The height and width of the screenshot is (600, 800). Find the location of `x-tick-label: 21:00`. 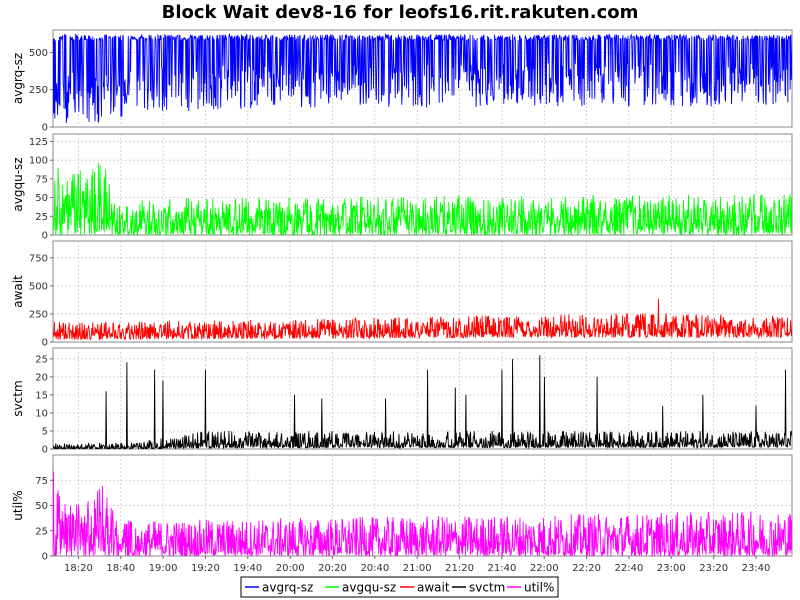

x-tick-label: 21:00 is located at coordinates (417, 568).